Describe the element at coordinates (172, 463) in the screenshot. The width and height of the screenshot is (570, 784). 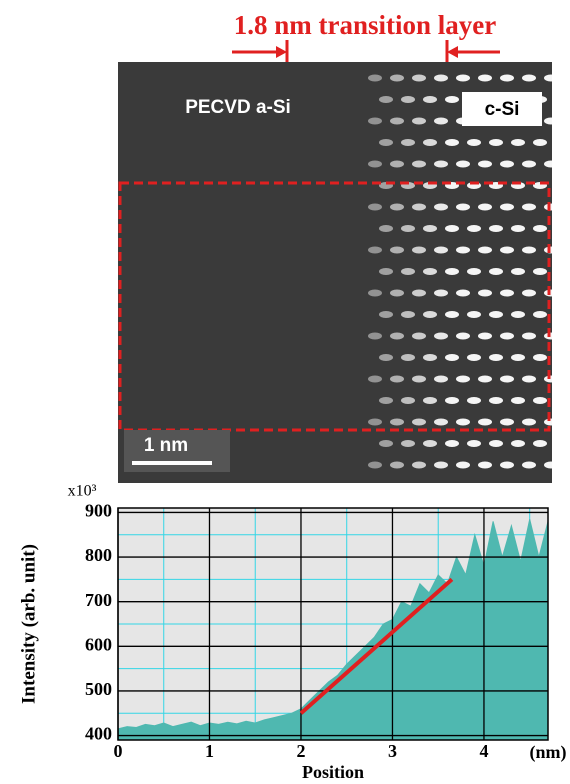
I see `scale-bar` at that location.